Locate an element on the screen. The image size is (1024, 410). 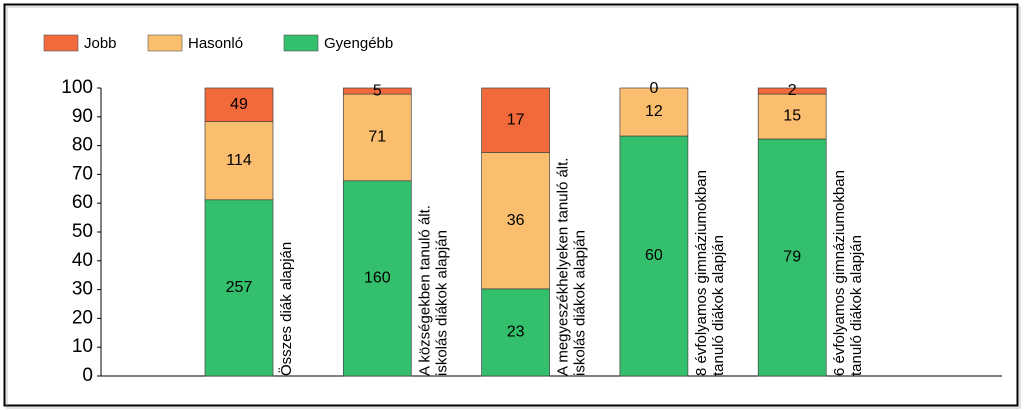
data-label: 257 is located at coordinates (239, 287).